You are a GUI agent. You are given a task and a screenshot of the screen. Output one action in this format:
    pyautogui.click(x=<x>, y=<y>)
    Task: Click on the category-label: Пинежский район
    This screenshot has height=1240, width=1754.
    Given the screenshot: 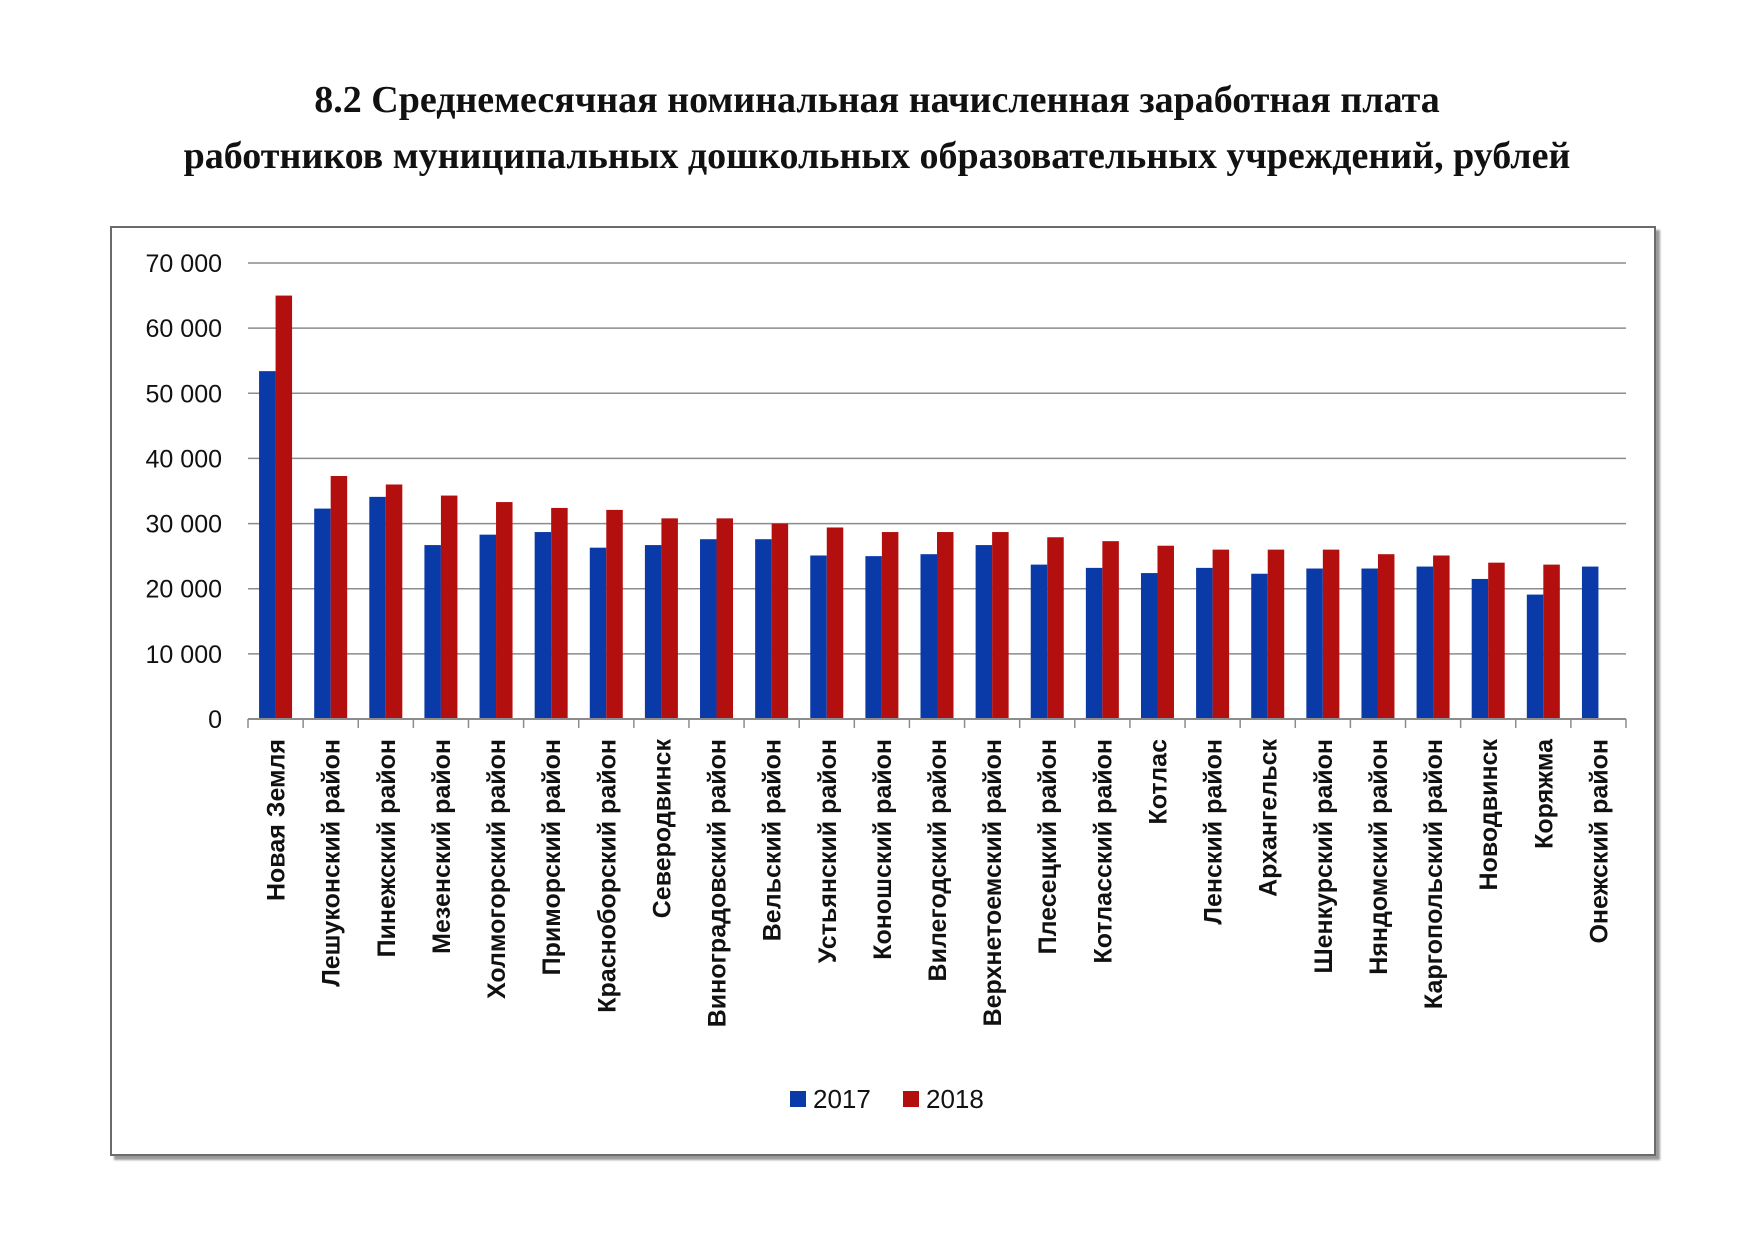 What is the action you would take?
    pyautogui.click(x=387, y=848)
    